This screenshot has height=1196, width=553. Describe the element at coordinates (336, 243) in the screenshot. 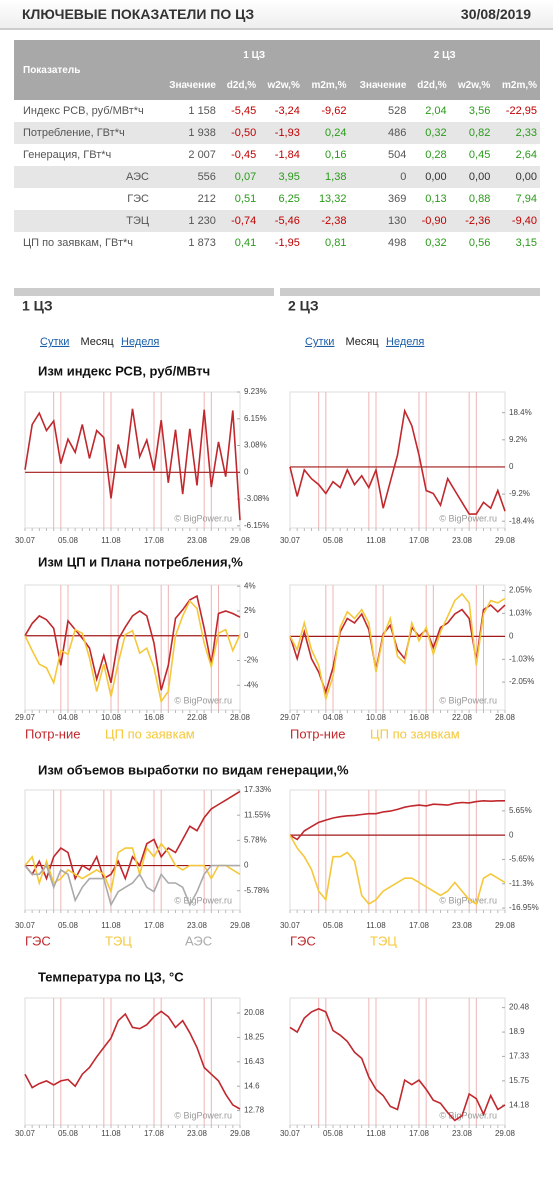

I see `cell: 0,81` at that location.